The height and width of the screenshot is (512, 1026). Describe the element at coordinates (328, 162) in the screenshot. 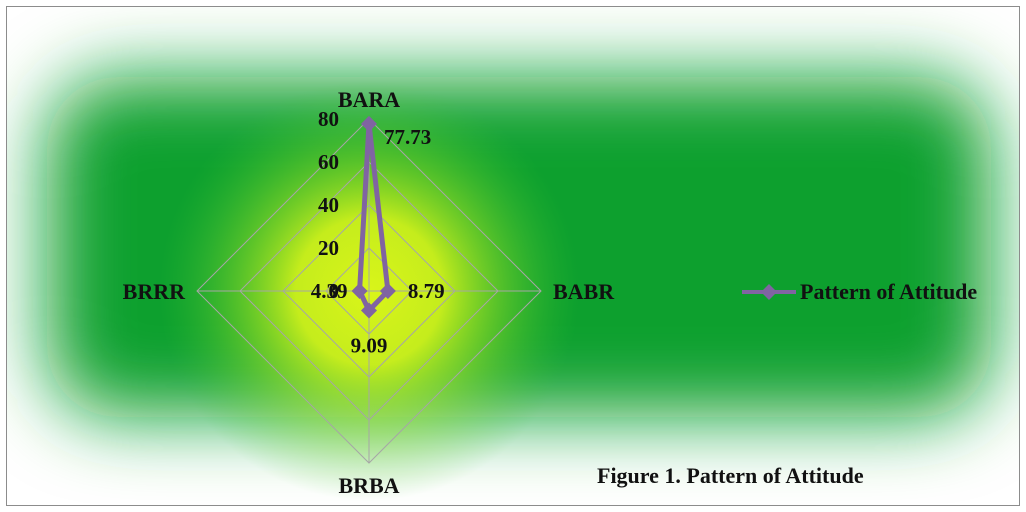

I see `tick-label: 60` at that location.